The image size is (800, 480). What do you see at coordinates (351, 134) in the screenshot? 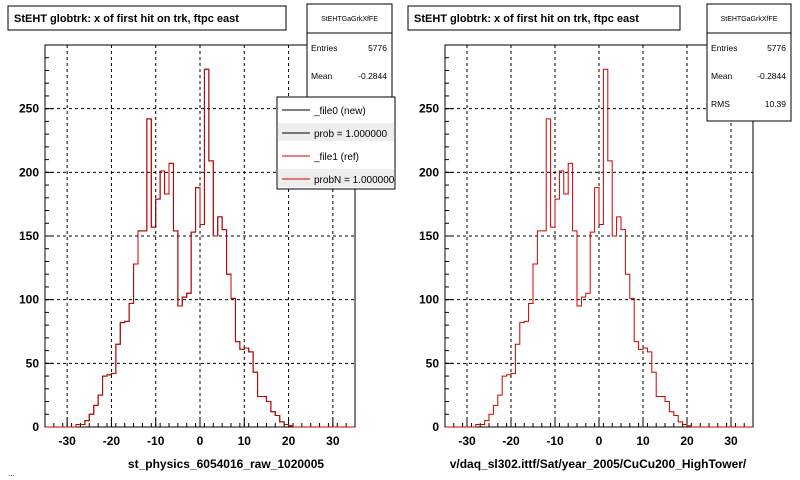
I see `legend-label: prob = 1.000000` at bounding box center [351, 134].